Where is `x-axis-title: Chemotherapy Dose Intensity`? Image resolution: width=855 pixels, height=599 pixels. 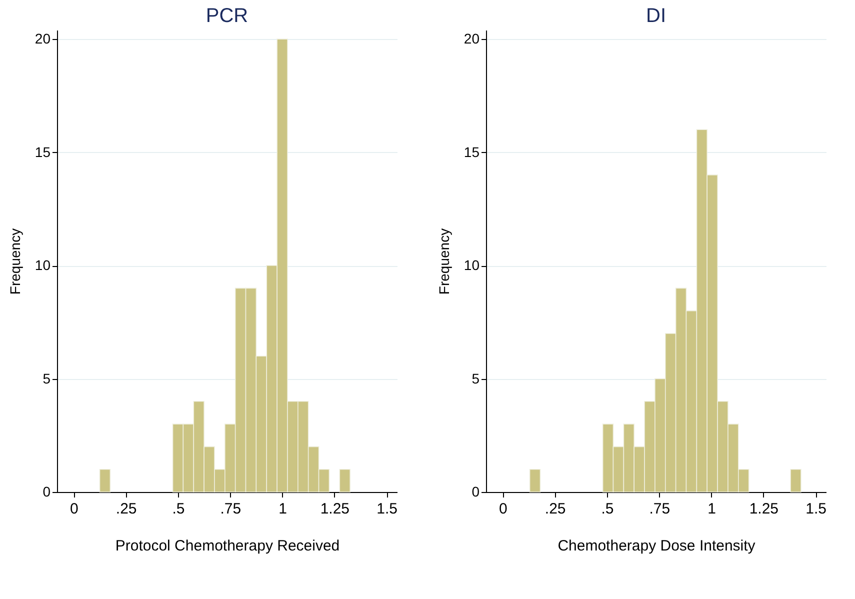
x-axis-title: Chemotherapy Dose Intensity is located at coordinates (657, 546).